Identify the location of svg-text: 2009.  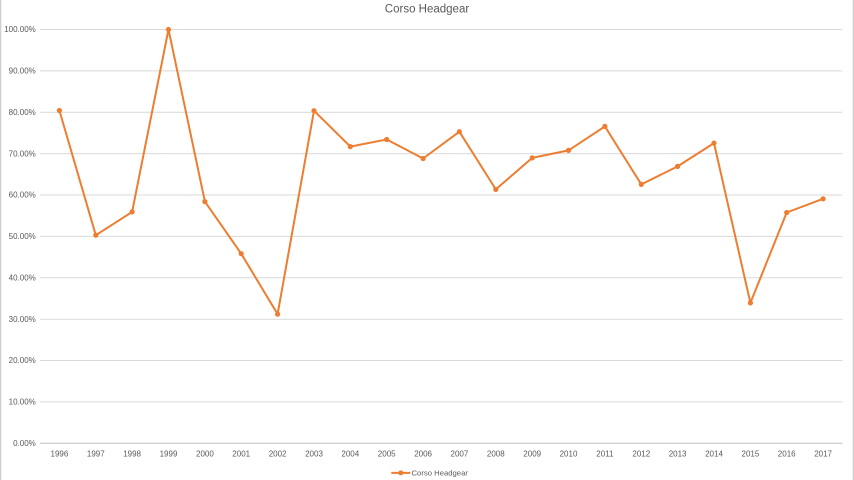
(532, 454).